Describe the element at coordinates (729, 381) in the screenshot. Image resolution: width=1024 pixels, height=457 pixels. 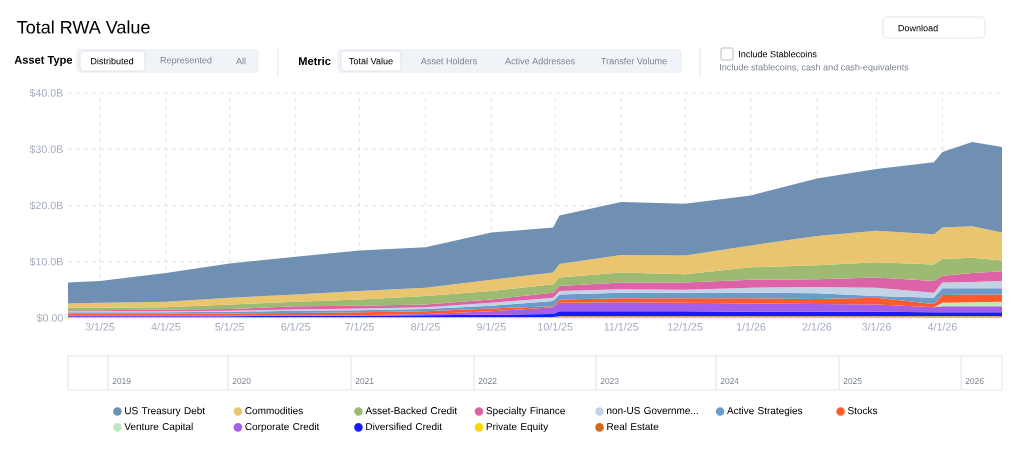
I see `text: 2024` at that location.